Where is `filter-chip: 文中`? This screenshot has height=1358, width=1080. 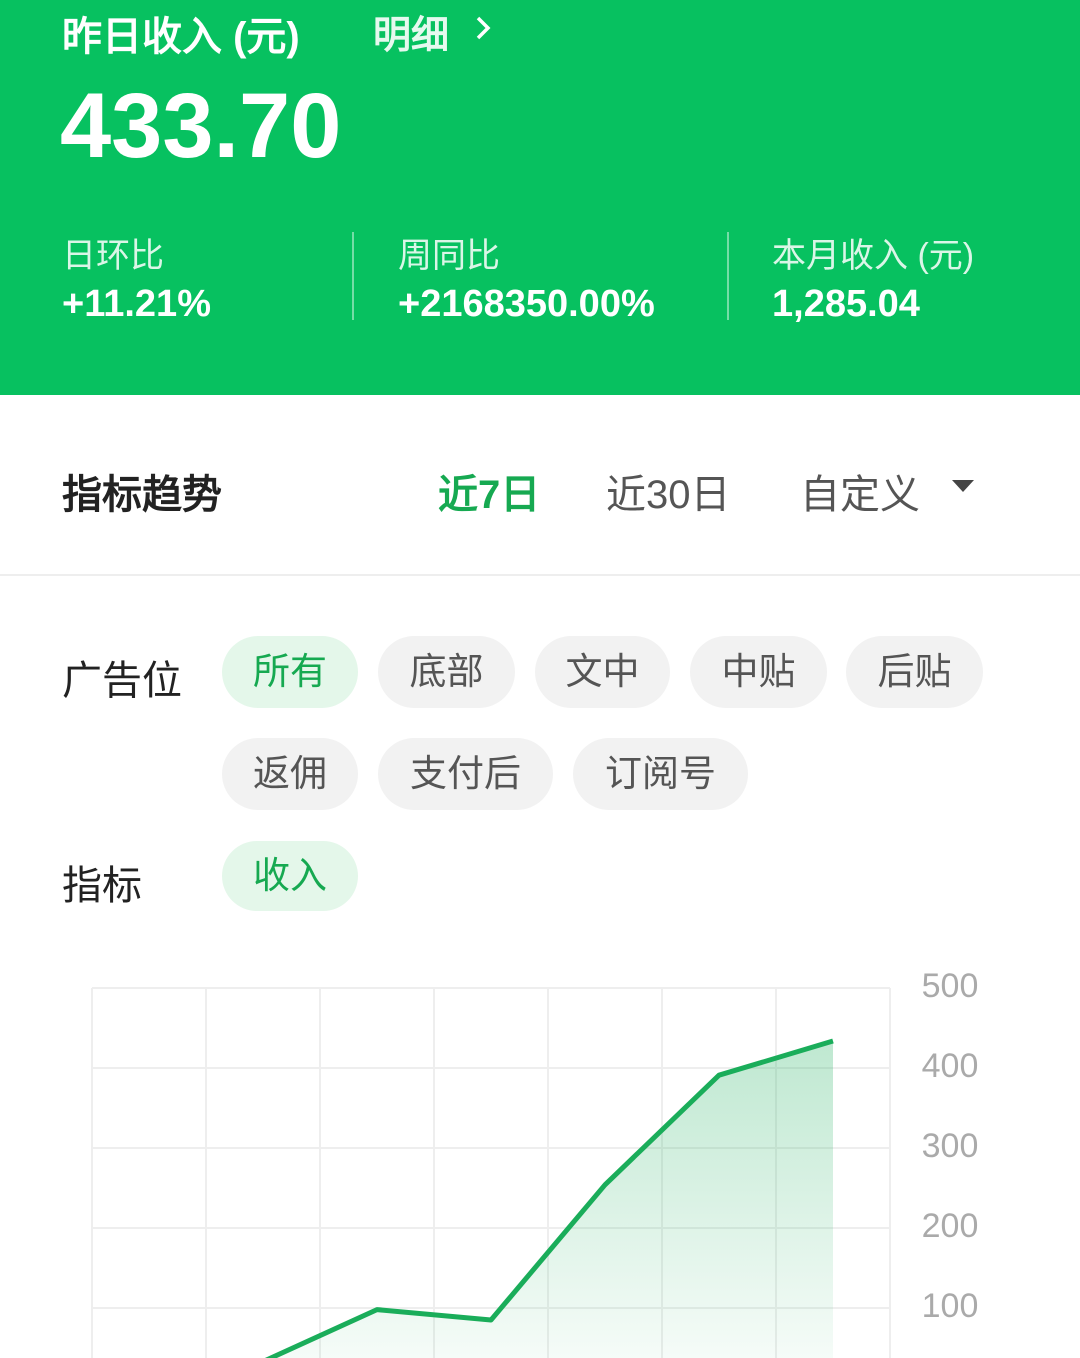 filter-chip: 文中 is located at coordinates (602, 672).